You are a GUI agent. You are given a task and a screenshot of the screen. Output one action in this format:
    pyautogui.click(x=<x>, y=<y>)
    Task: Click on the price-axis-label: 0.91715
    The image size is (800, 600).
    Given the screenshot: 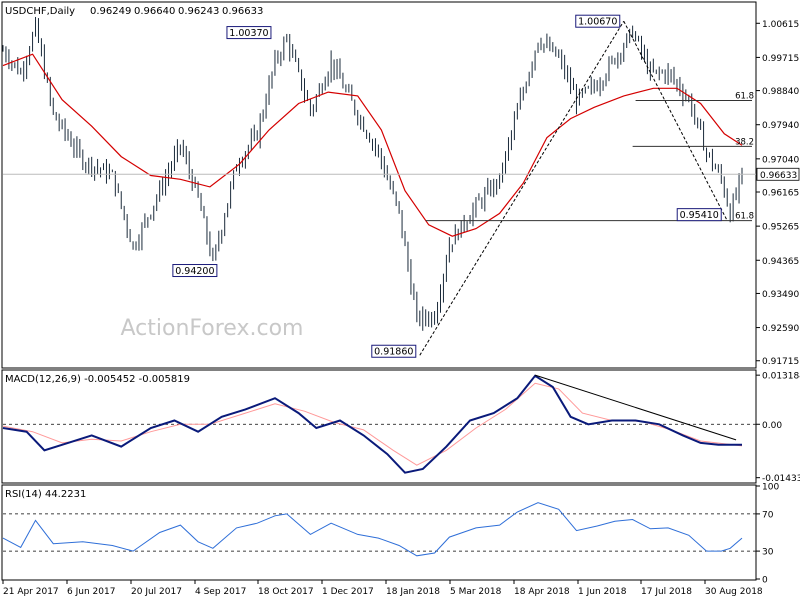 What is the action you would take?
    pyautogui.click(x=780, y=362)
    